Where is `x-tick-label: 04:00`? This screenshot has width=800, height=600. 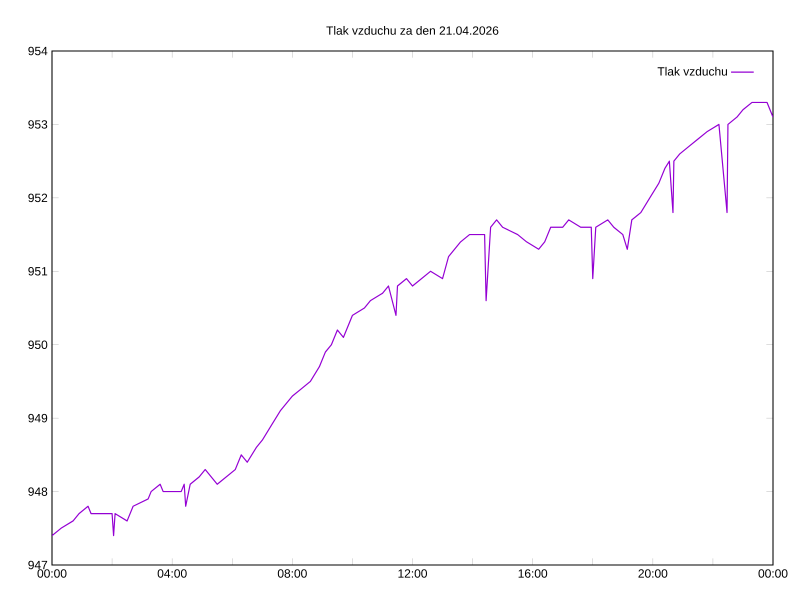
x-tick-label: 04:00 is located at coordinates (172, 573).